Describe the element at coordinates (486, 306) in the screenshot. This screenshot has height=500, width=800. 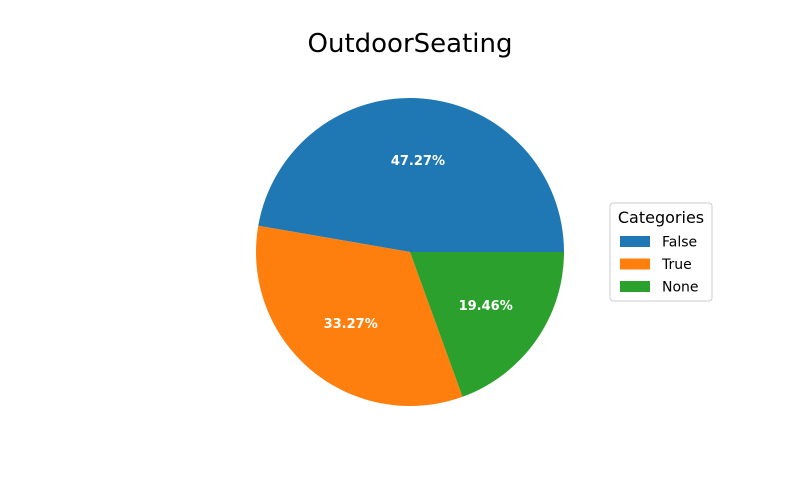
I see `pie-percent-label-none: 19.46%` at that location.